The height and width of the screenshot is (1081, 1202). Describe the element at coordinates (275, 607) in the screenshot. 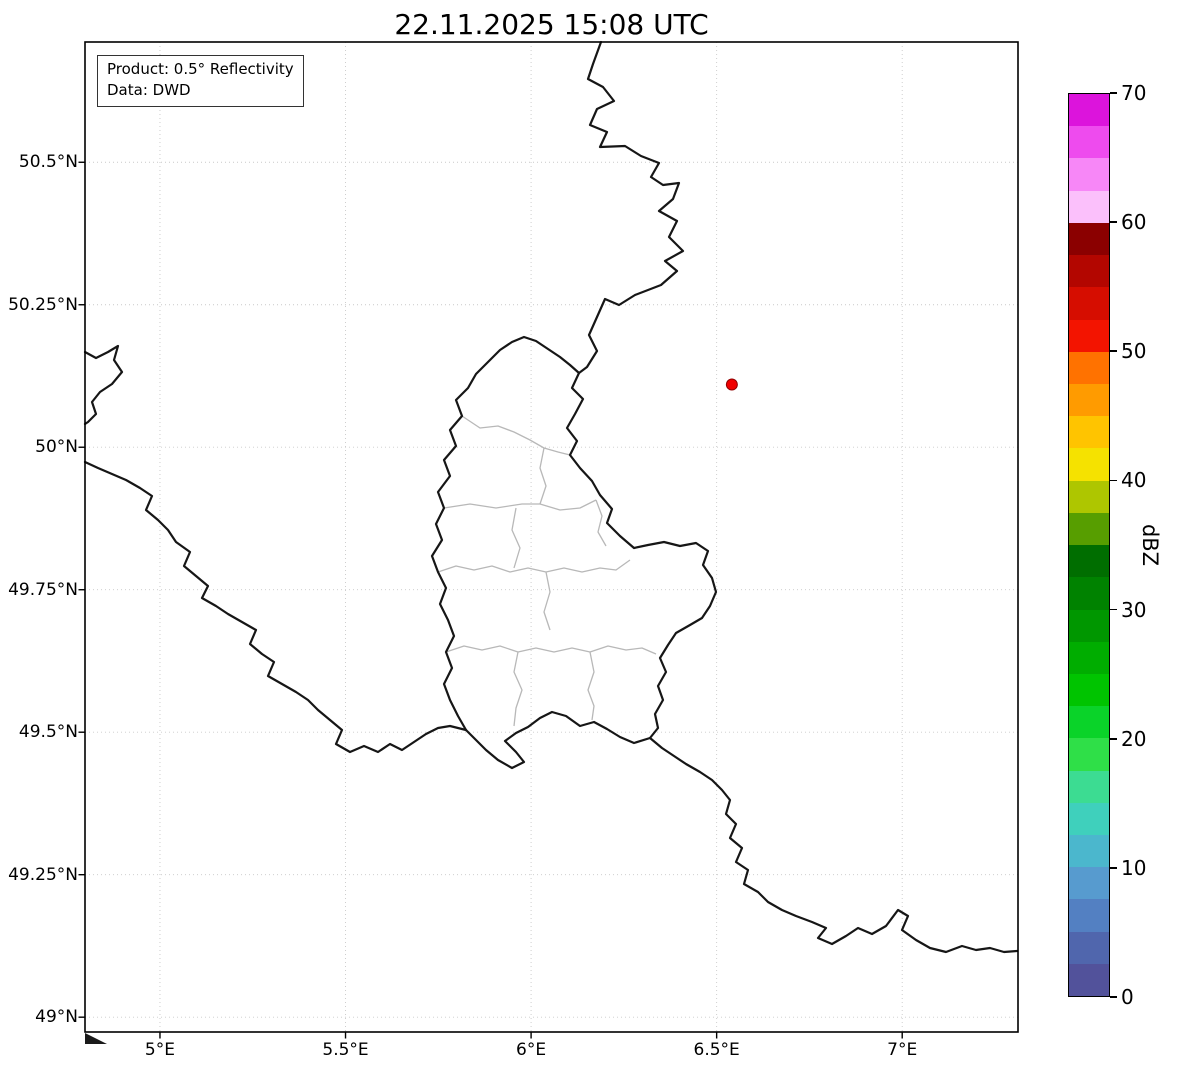

I see `country-border-belgium-france-west` at that location.